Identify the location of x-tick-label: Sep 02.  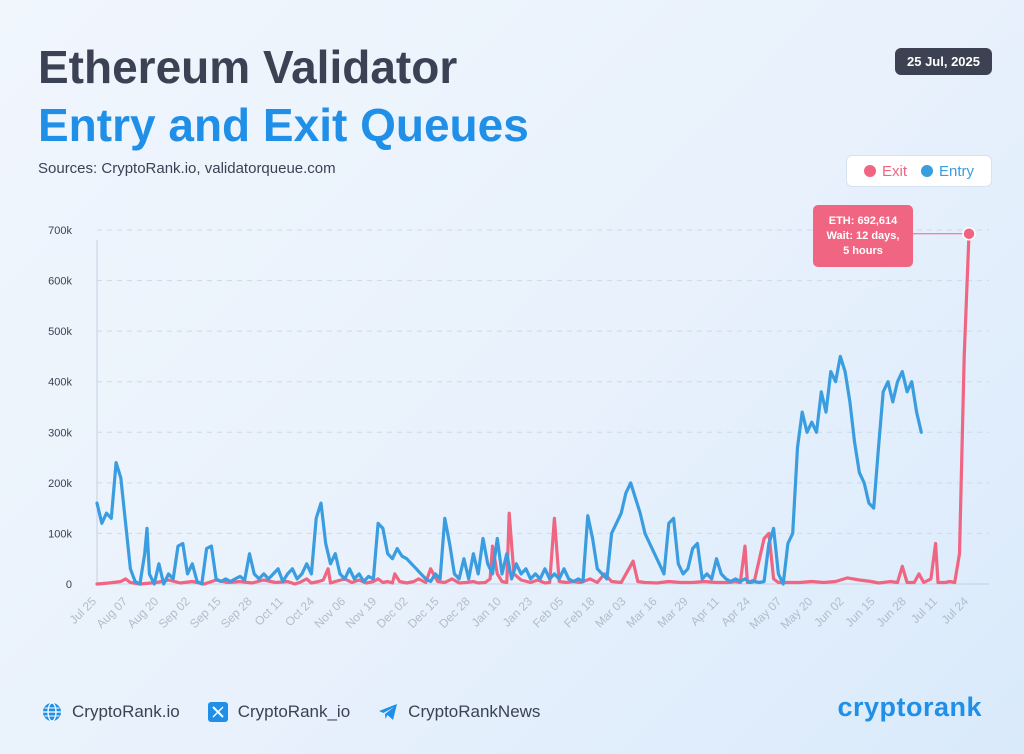
(174, 612).